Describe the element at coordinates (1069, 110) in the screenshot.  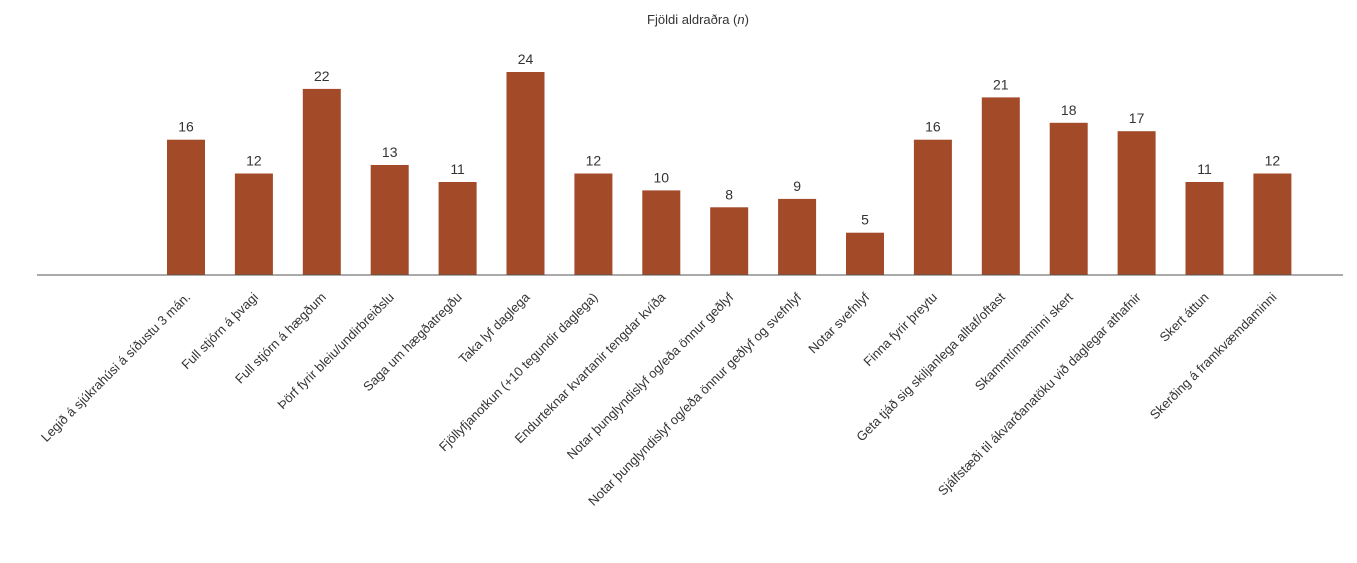
I see `bar-value-label: 18` at that location.